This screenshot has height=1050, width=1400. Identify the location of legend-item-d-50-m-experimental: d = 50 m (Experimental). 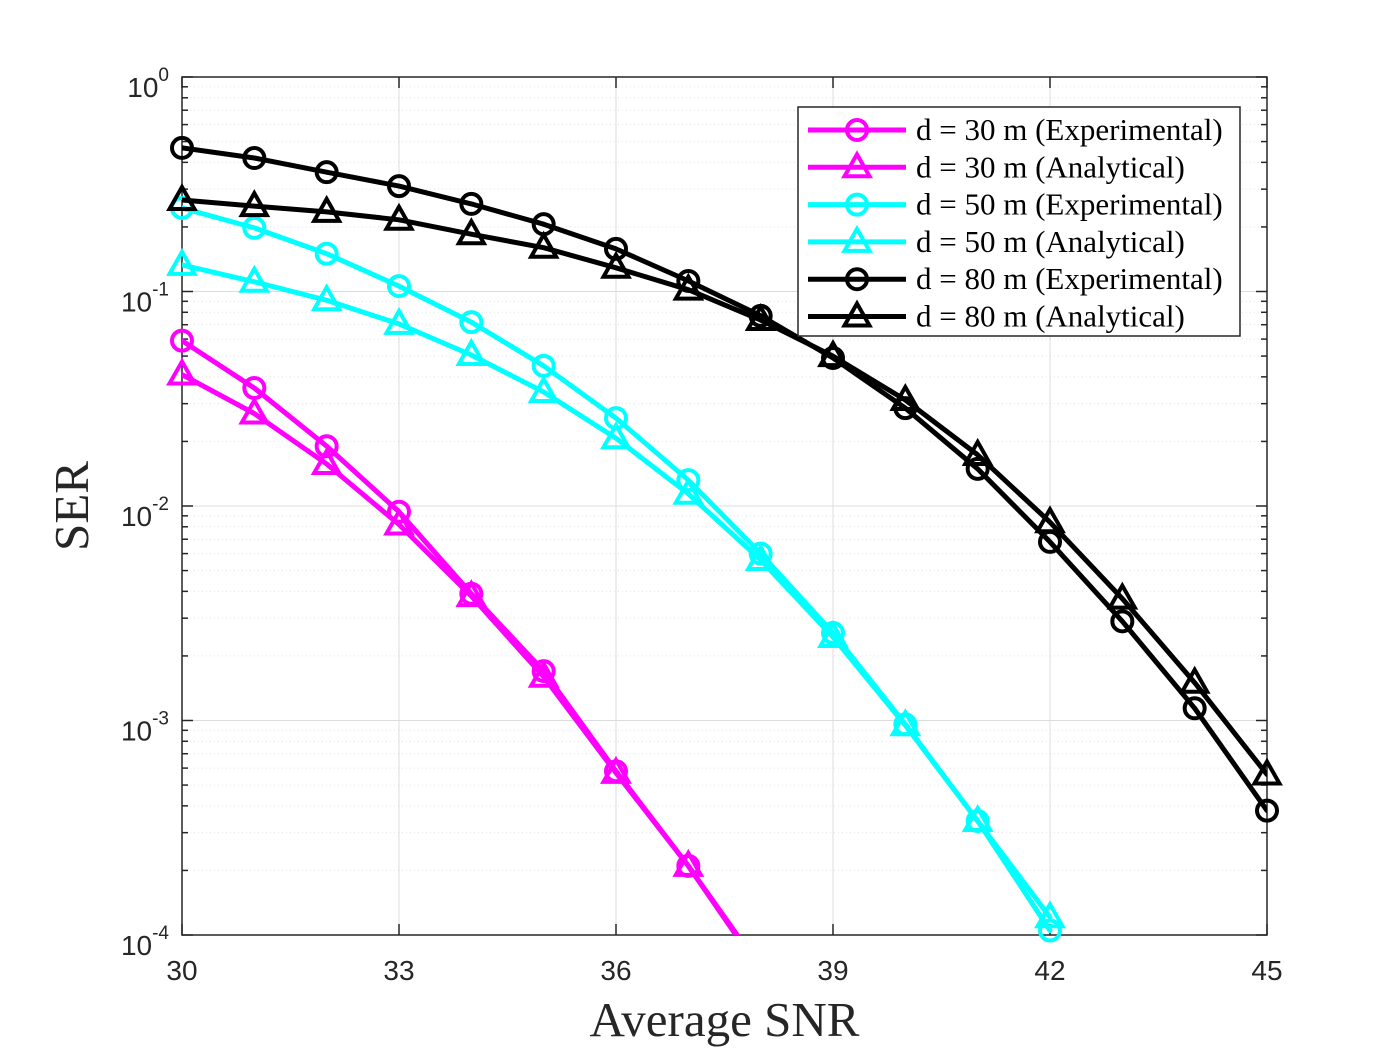
(1015, 204).